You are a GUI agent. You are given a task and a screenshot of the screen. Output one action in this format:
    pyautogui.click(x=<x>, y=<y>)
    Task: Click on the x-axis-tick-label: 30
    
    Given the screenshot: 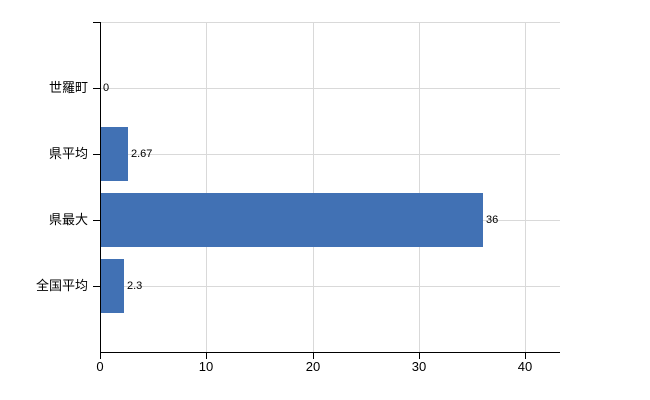 What is the action you would take?
    pyautogui.click(x=419, y=366)
    